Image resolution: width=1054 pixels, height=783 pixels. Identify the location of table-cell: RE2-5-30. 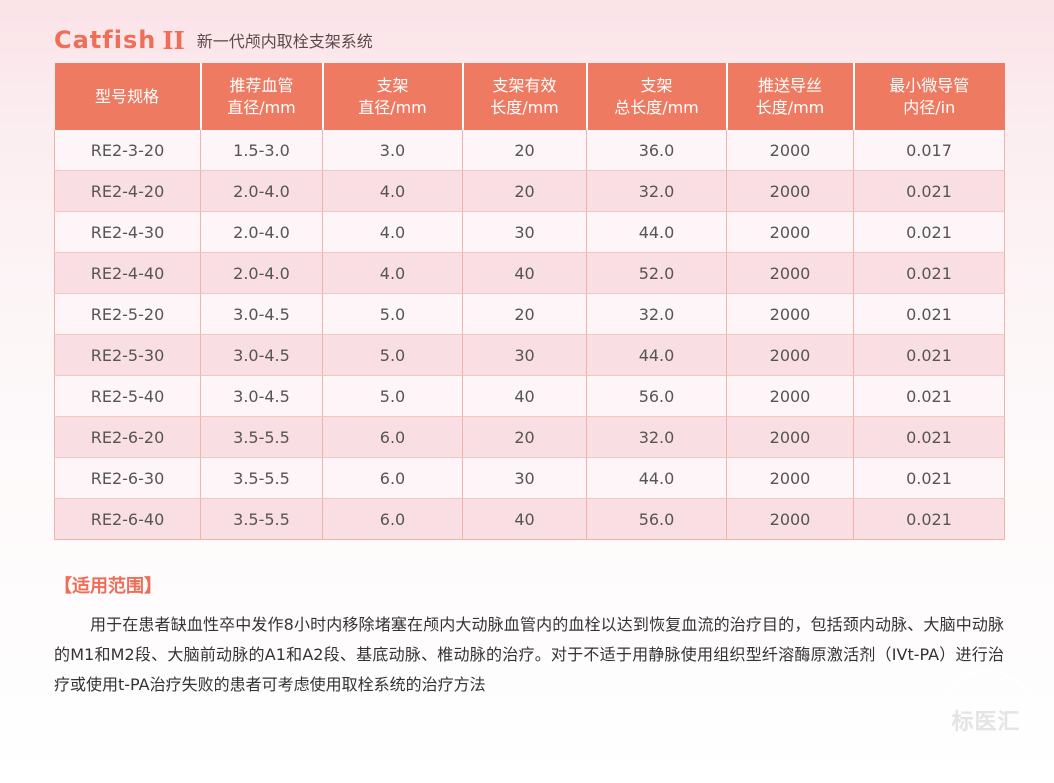
(127, 355).